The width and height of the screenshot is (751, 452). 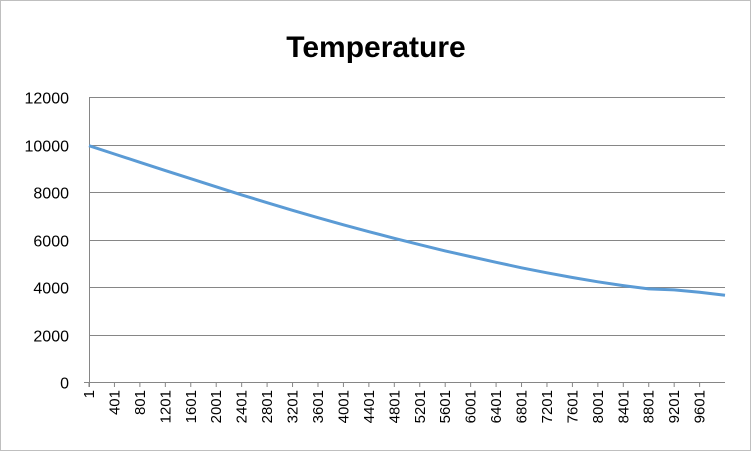 I want to click on x-tick-label: 401, so click(x=114, y=402).